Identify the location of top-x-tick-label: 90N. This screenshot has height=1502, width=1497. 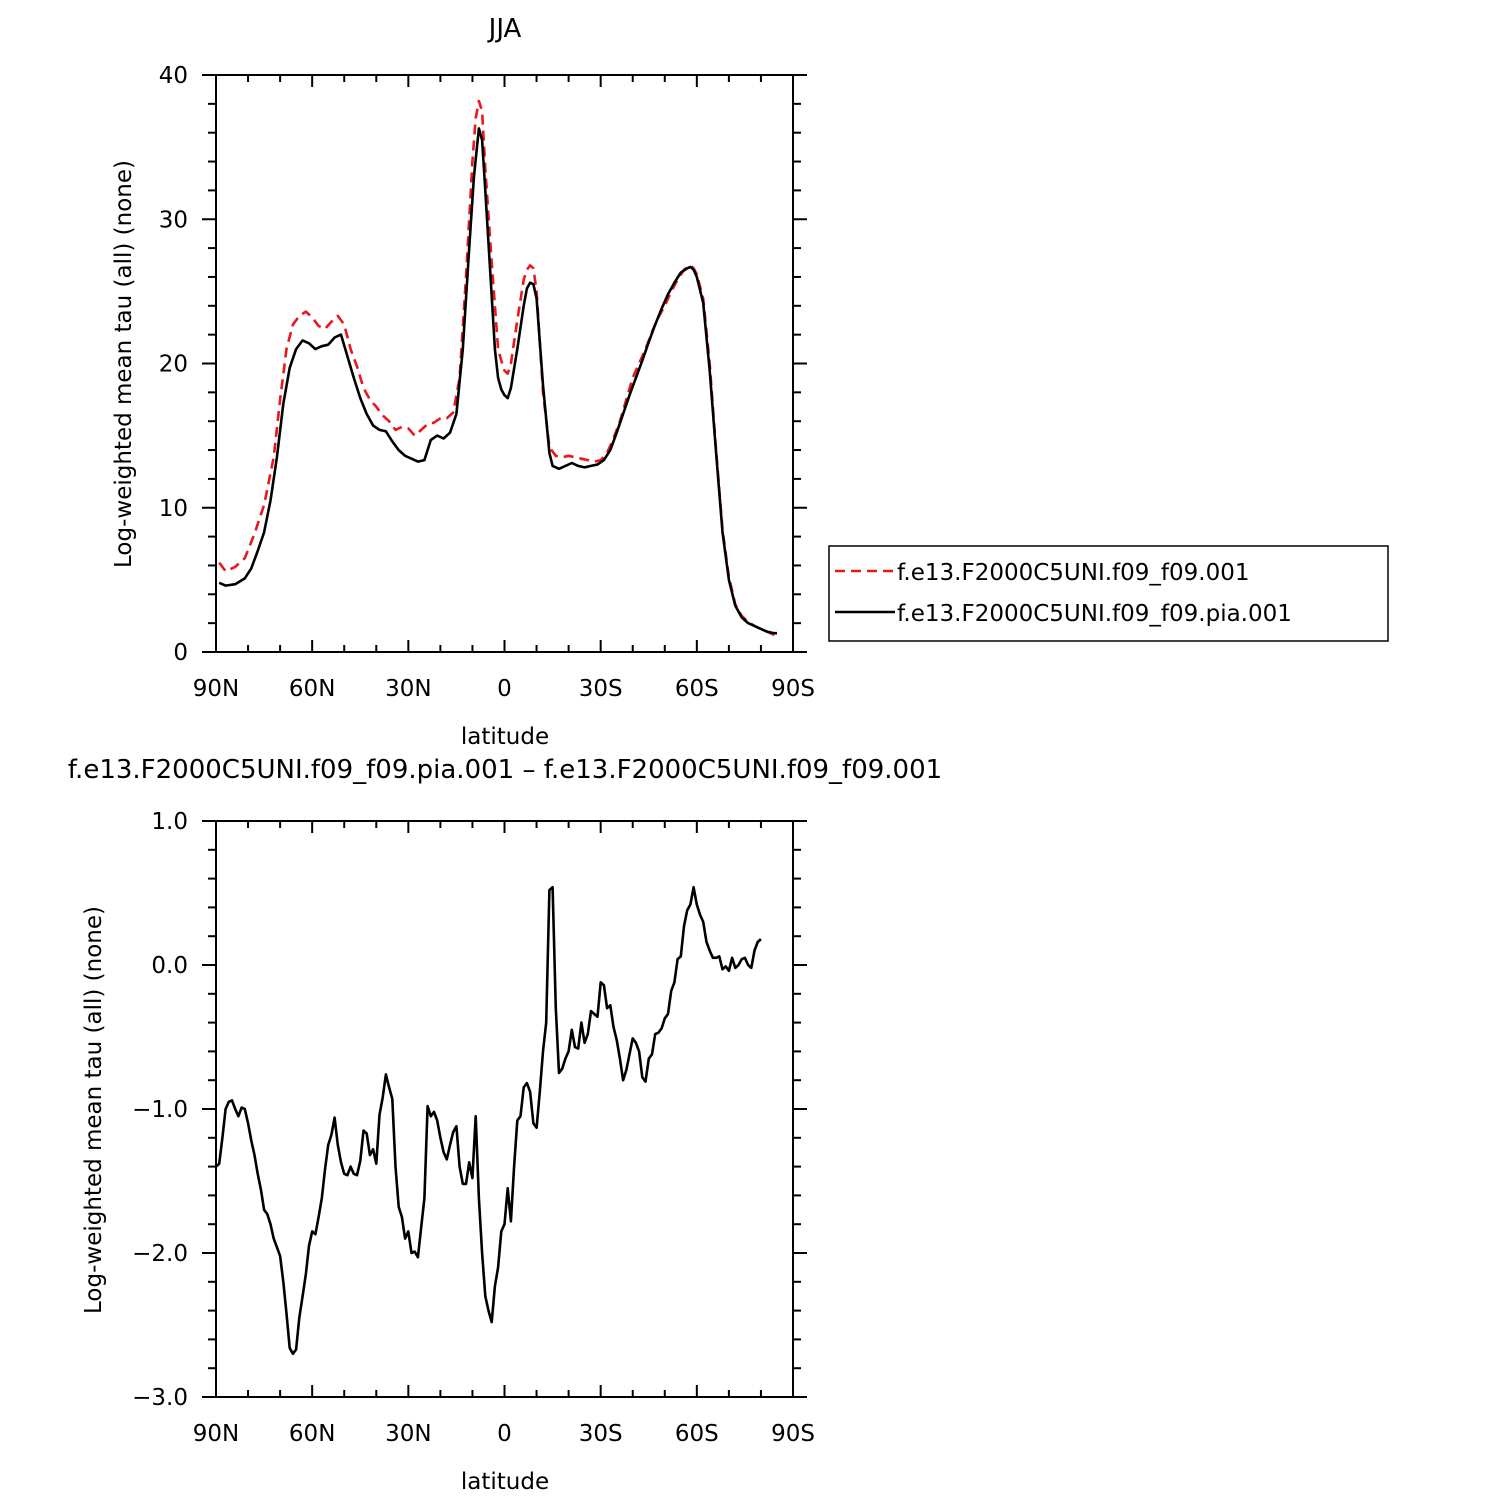
(216, 689).